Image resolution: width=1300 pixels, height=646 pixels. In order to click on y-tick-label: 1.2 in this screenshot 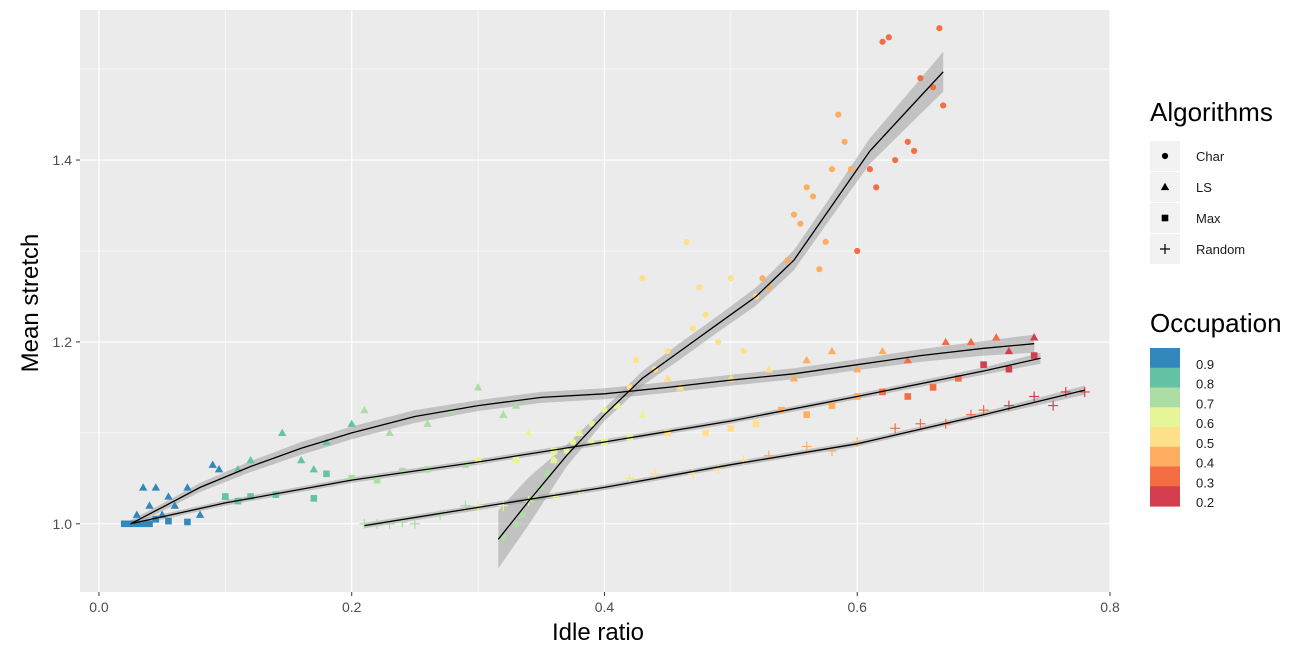, I will do `click(63, 342)`.